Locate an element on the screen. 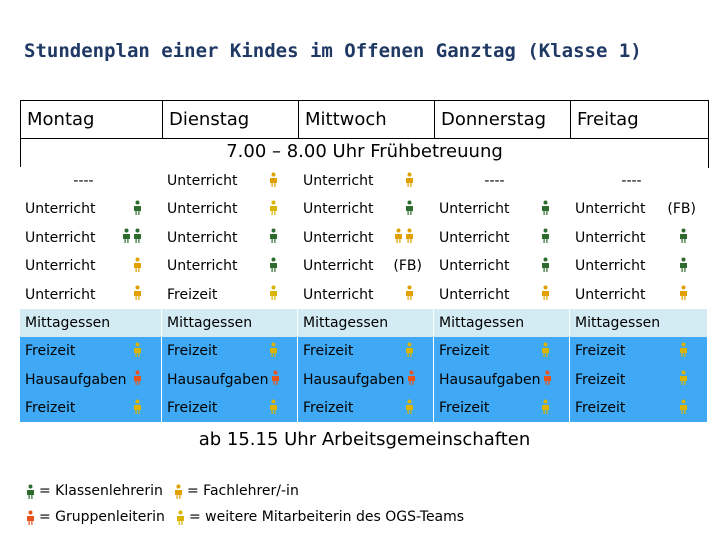 This screenshot has height=540, width=720. legend-item: = Klassenlehrerin is located at coordinates (93, 491).